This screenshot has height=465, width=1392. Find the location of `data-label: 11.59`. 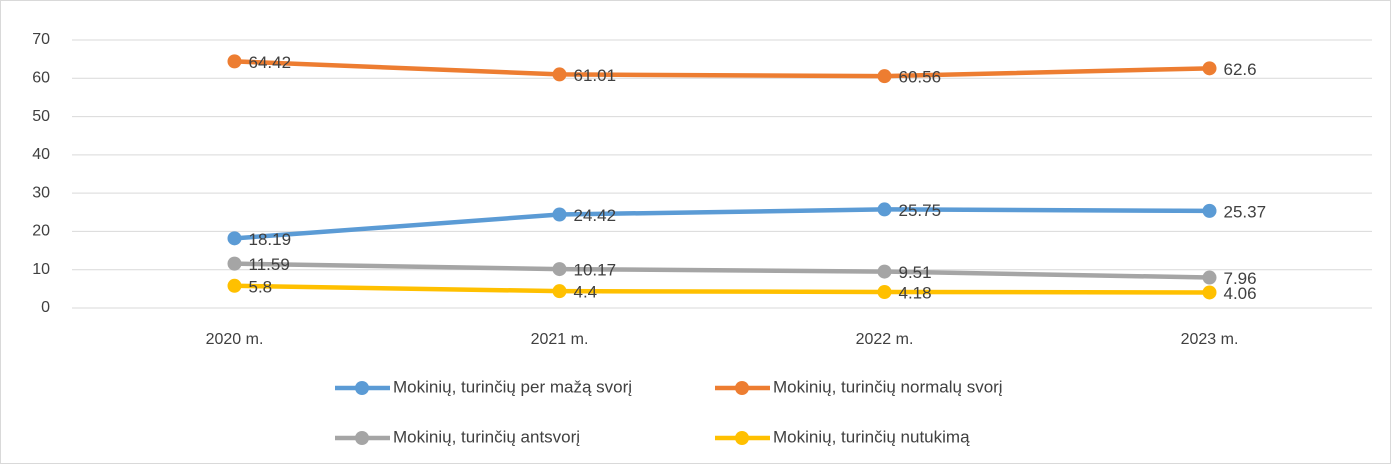

data-label: 11.59 is located at coordinates (269, 264).